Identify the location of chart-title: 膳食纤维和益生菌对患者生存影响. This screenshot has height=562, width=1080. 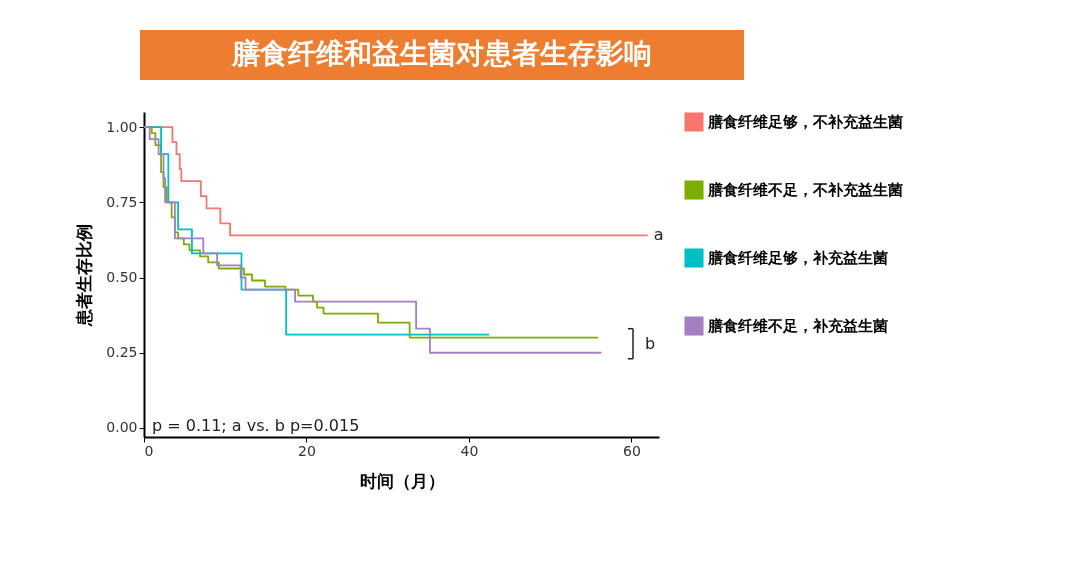
(441, 53).